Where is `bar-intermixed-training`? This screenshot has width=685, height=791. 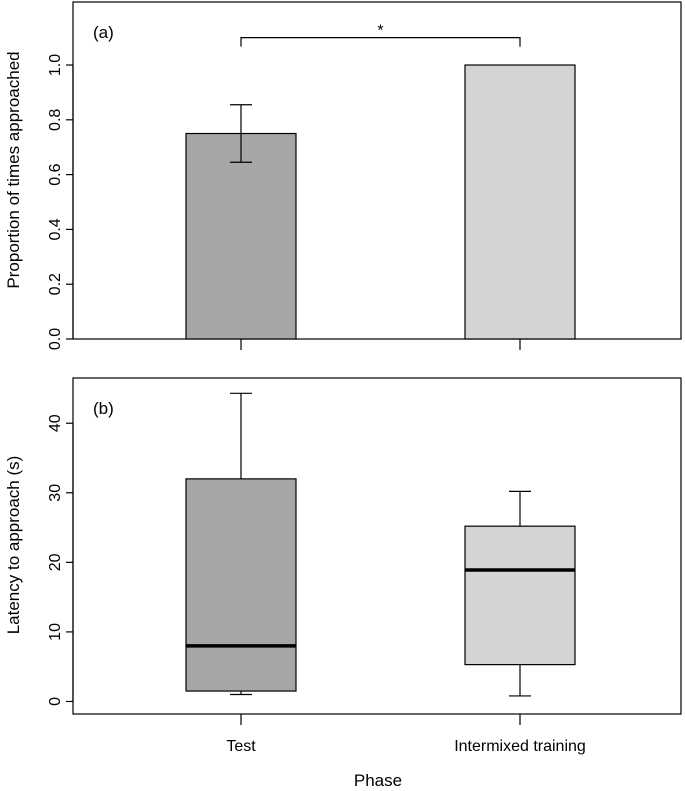 bar-intermixed-training is located at coordinates (520, 202).